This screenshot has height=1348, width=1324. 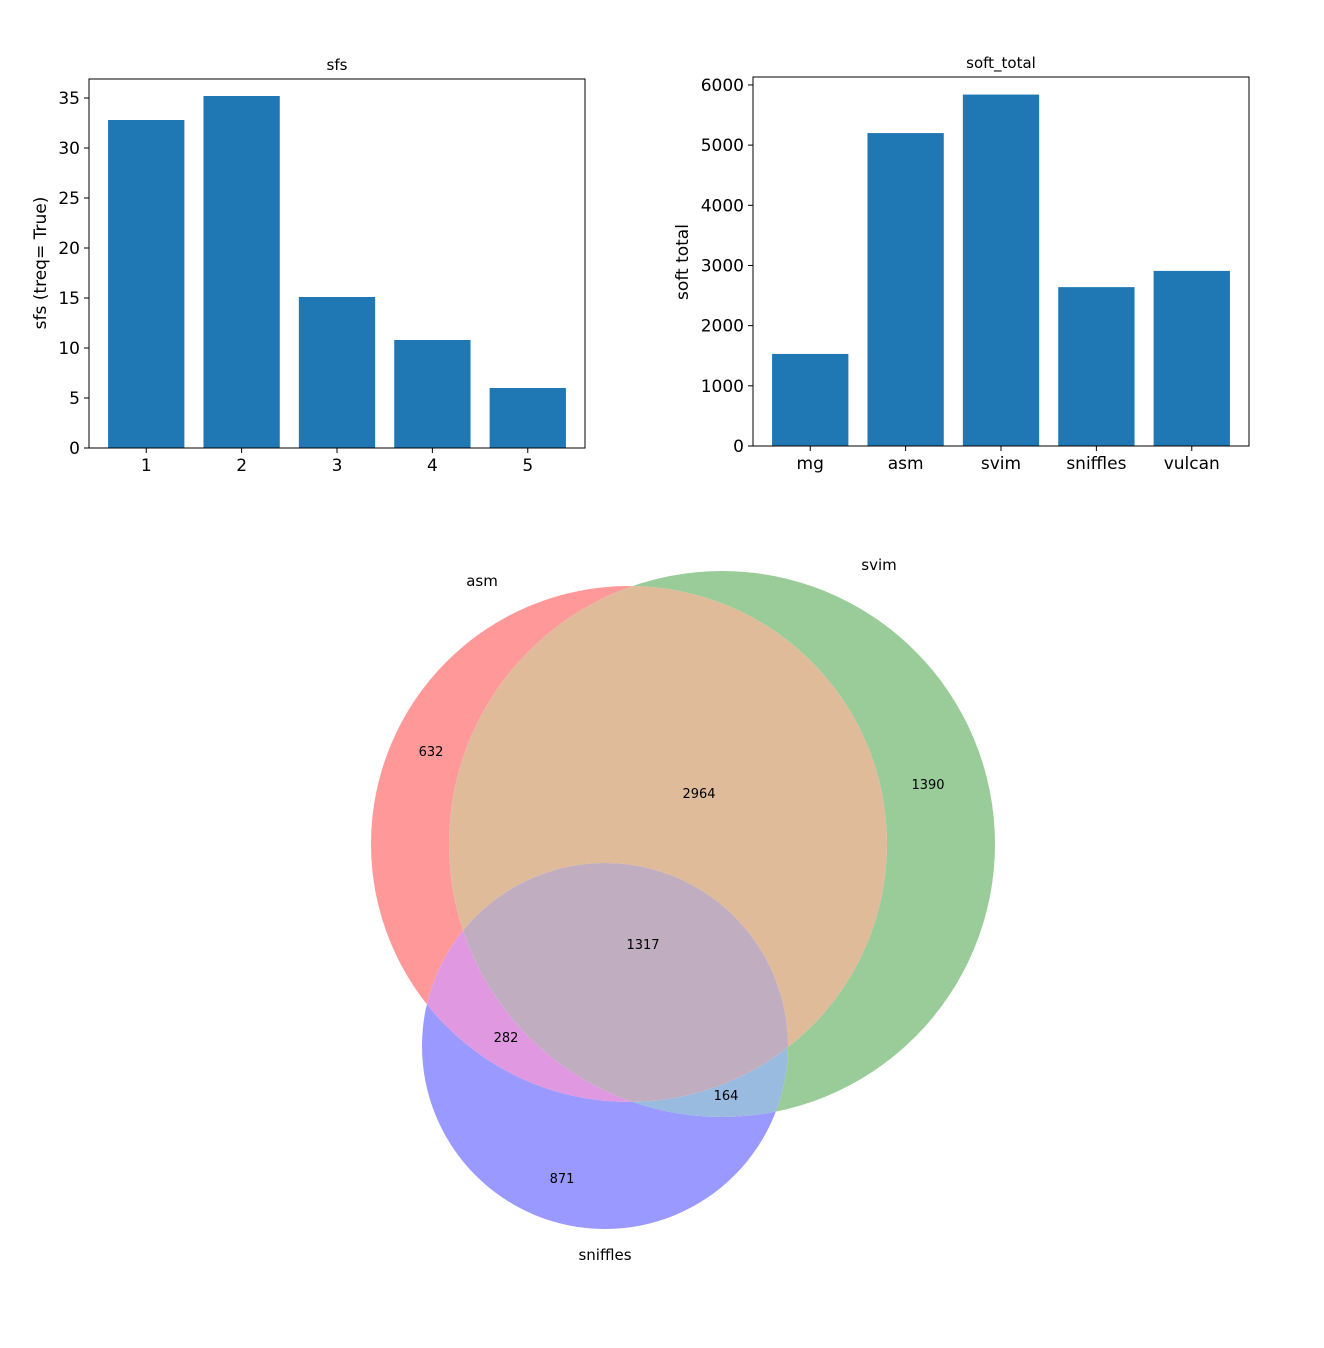 I want to click on x-tick-label: mg, so click(x=810, y=464).